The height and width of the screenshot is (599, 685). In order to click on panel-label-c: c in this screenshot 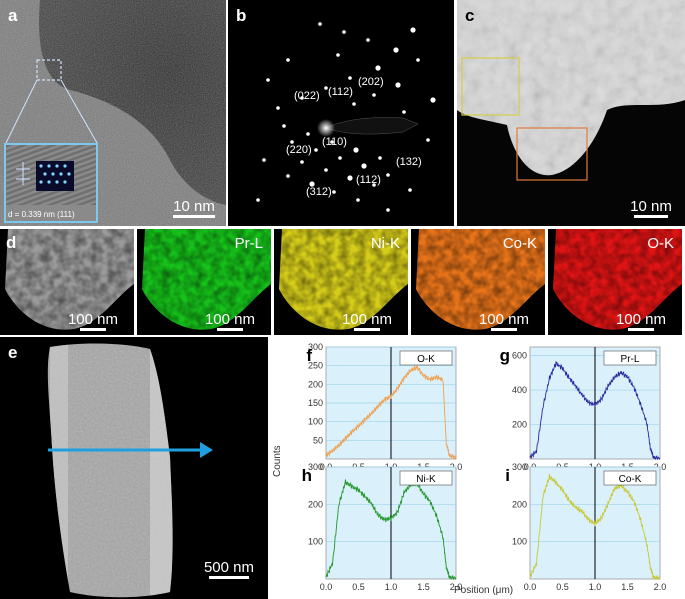, I will do `click(470, 15)`.